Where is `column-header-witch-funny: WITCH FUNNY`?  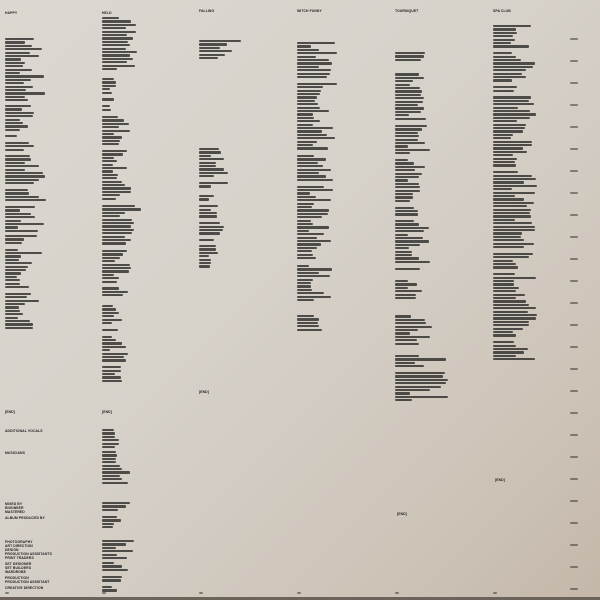 column-header-witch-funny: WITCH FUNNY is located at coordinates (309, 11).